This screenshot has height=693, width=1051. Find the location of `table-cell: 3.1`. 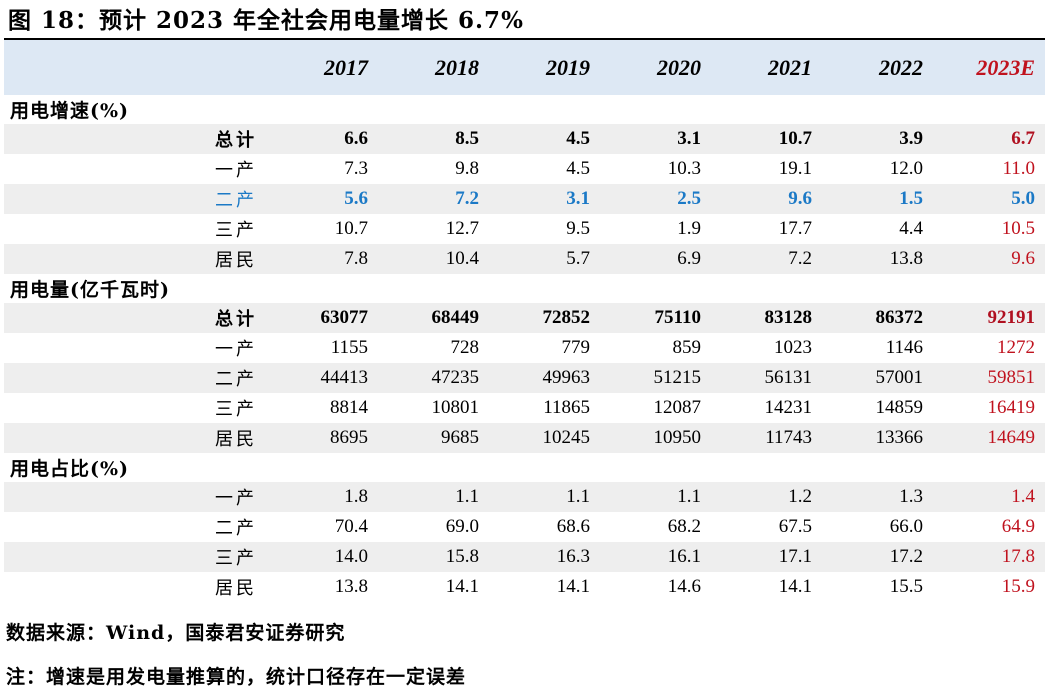

table-cell: 3.1 is located at coordinates (659, 139).